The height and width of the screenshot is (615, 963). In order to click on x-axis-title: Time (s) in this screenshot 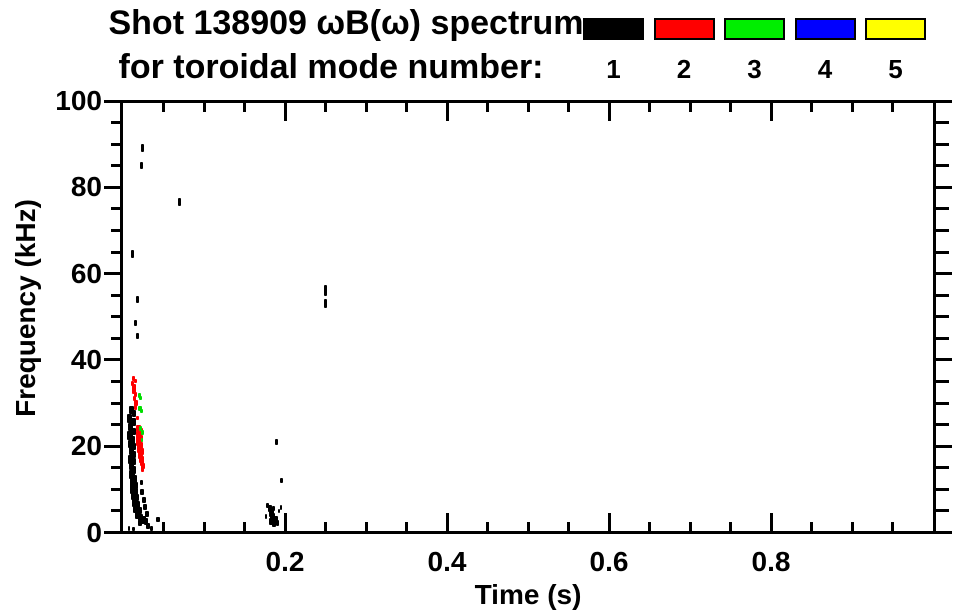, I will do `click(528, 594)`.